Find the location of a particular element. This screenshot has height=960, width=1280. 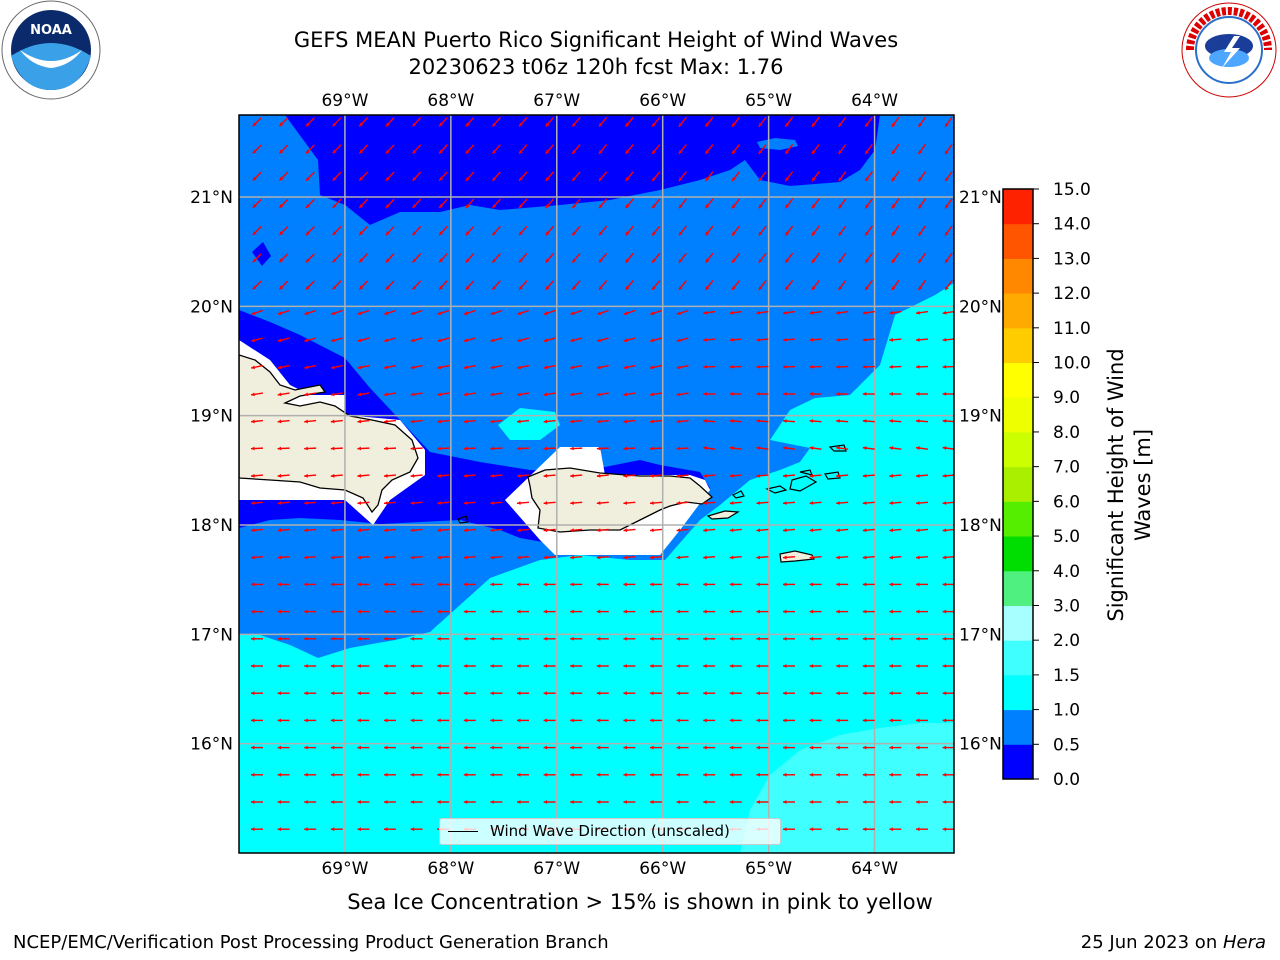

colorbar-tick-11: 9.0 is located at coordinates (1066, 398).